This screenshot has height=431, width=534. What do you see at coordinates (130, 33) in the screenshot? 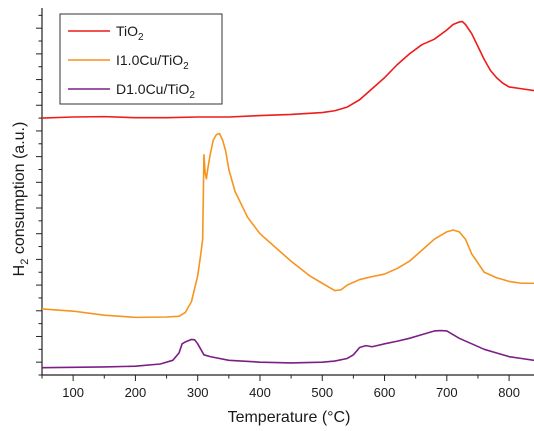
I see `legend-label: TiO2` at bounding box center [130, 33].